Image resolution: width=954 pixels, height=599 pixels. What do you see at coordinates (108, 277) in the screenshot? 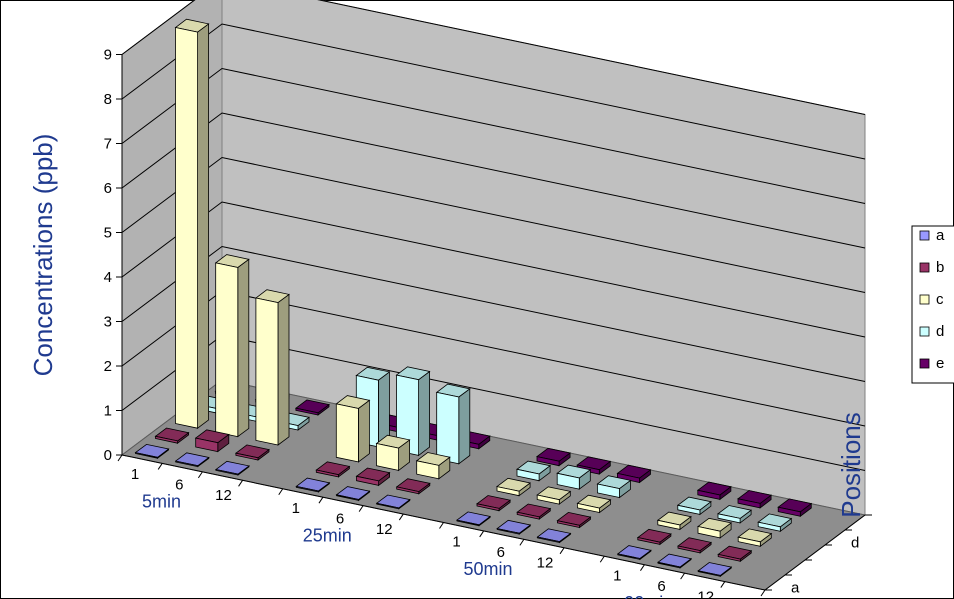
I see `y-tick-label: 4` at bounding box center [108, 277].